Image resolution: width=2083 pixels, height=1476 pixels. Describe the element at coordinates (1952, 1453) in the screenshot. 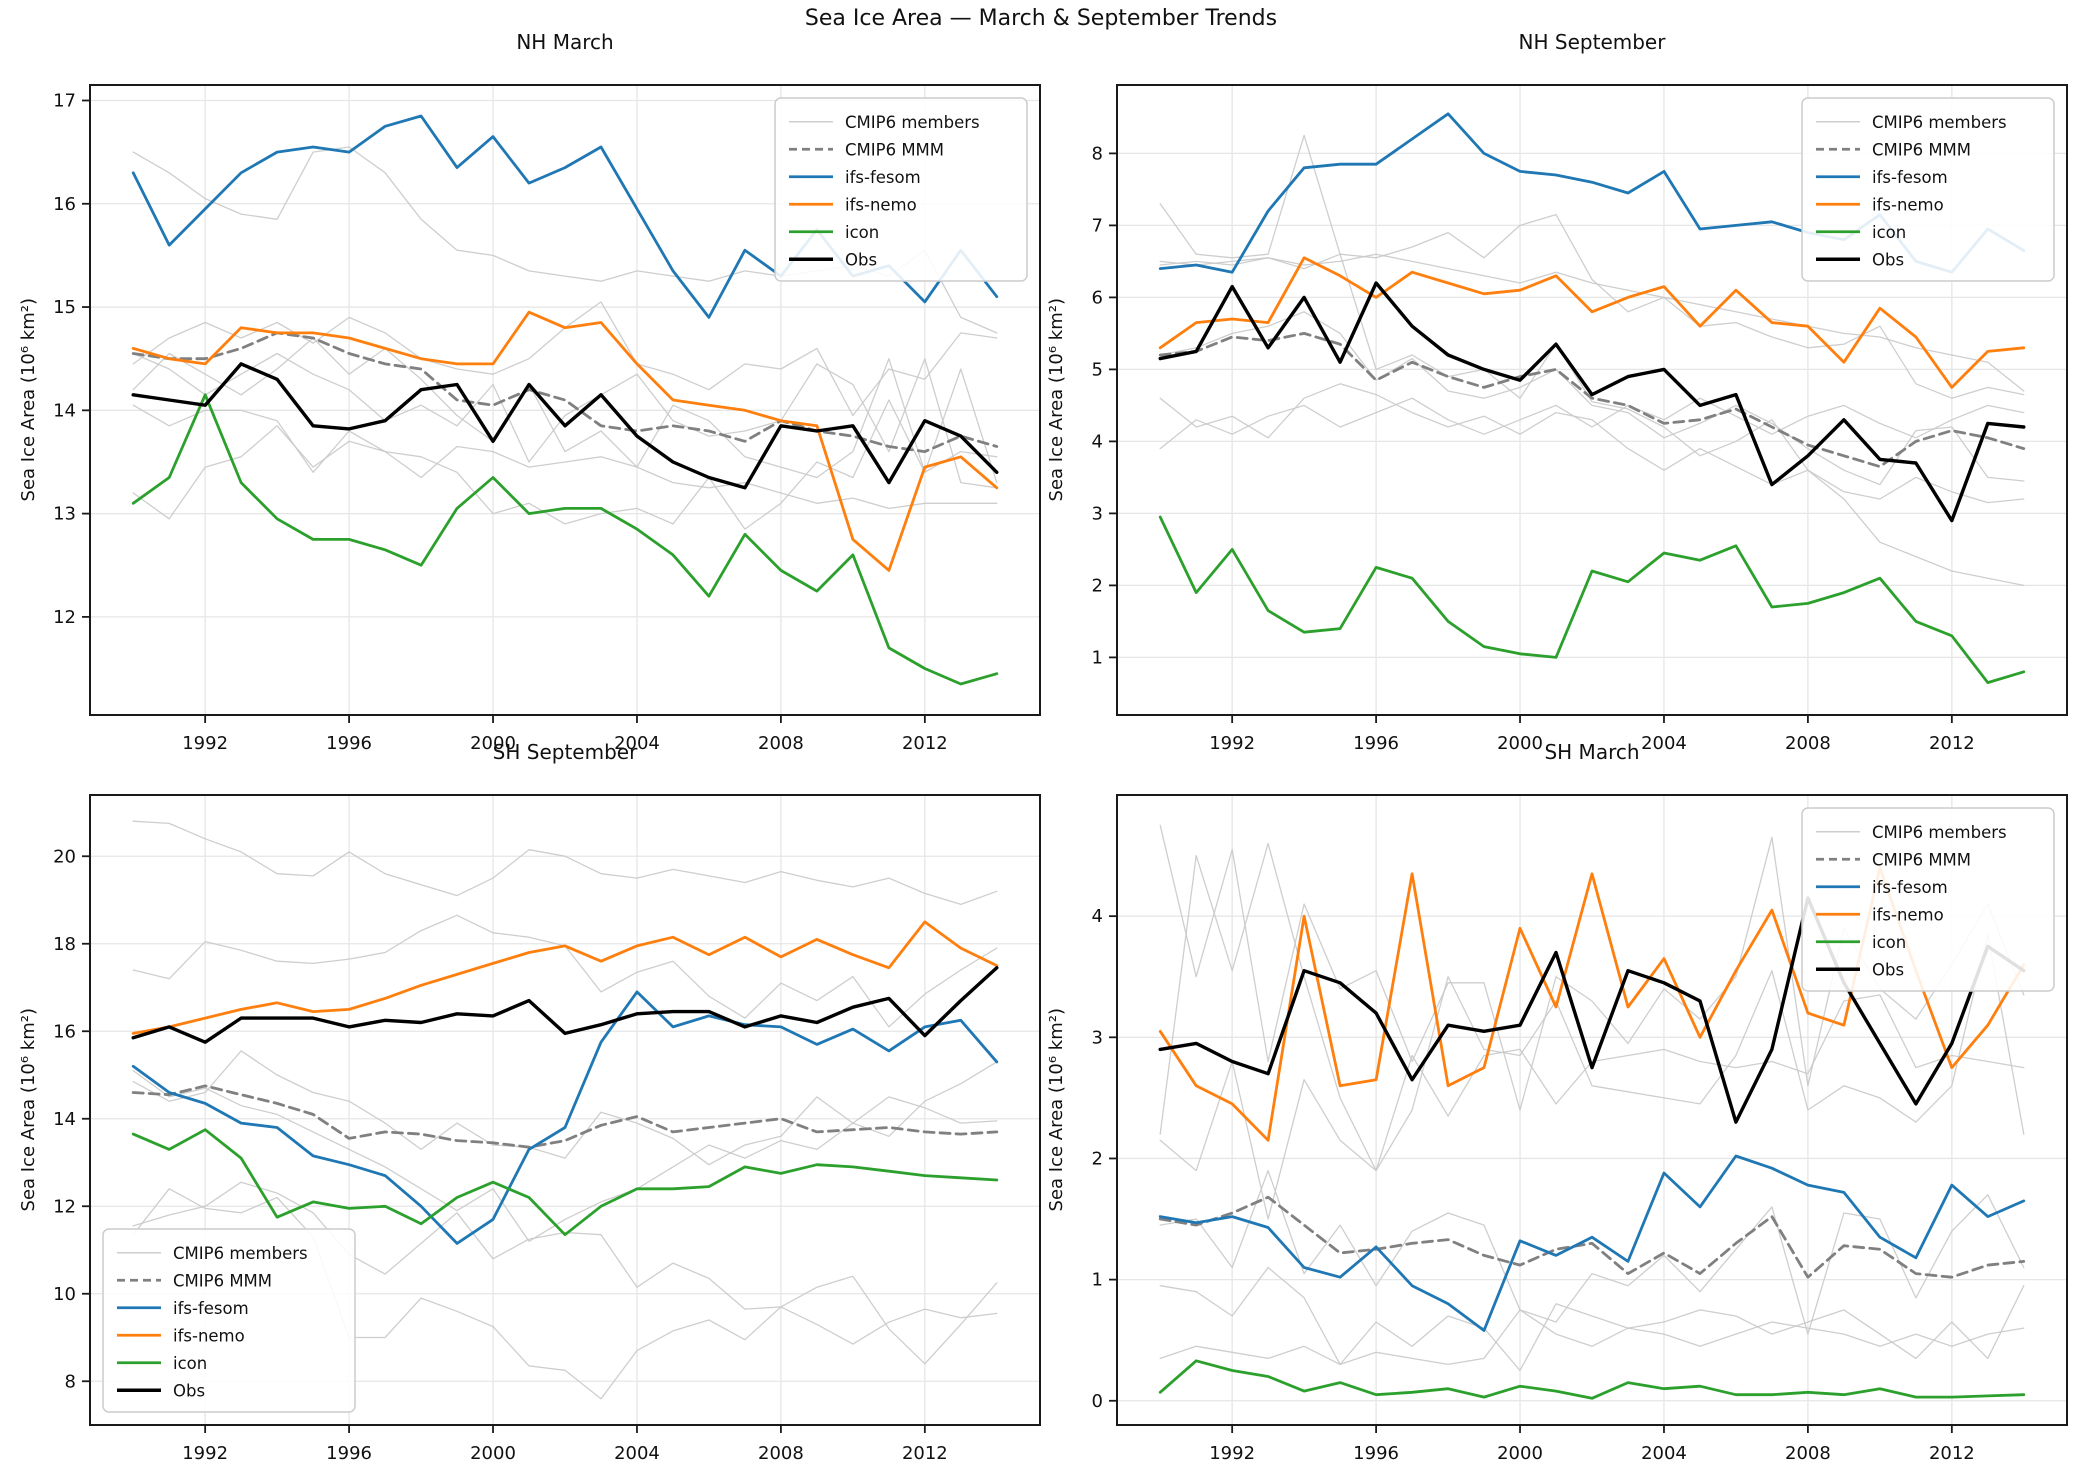

I see `svg-text: 2012` at that location.